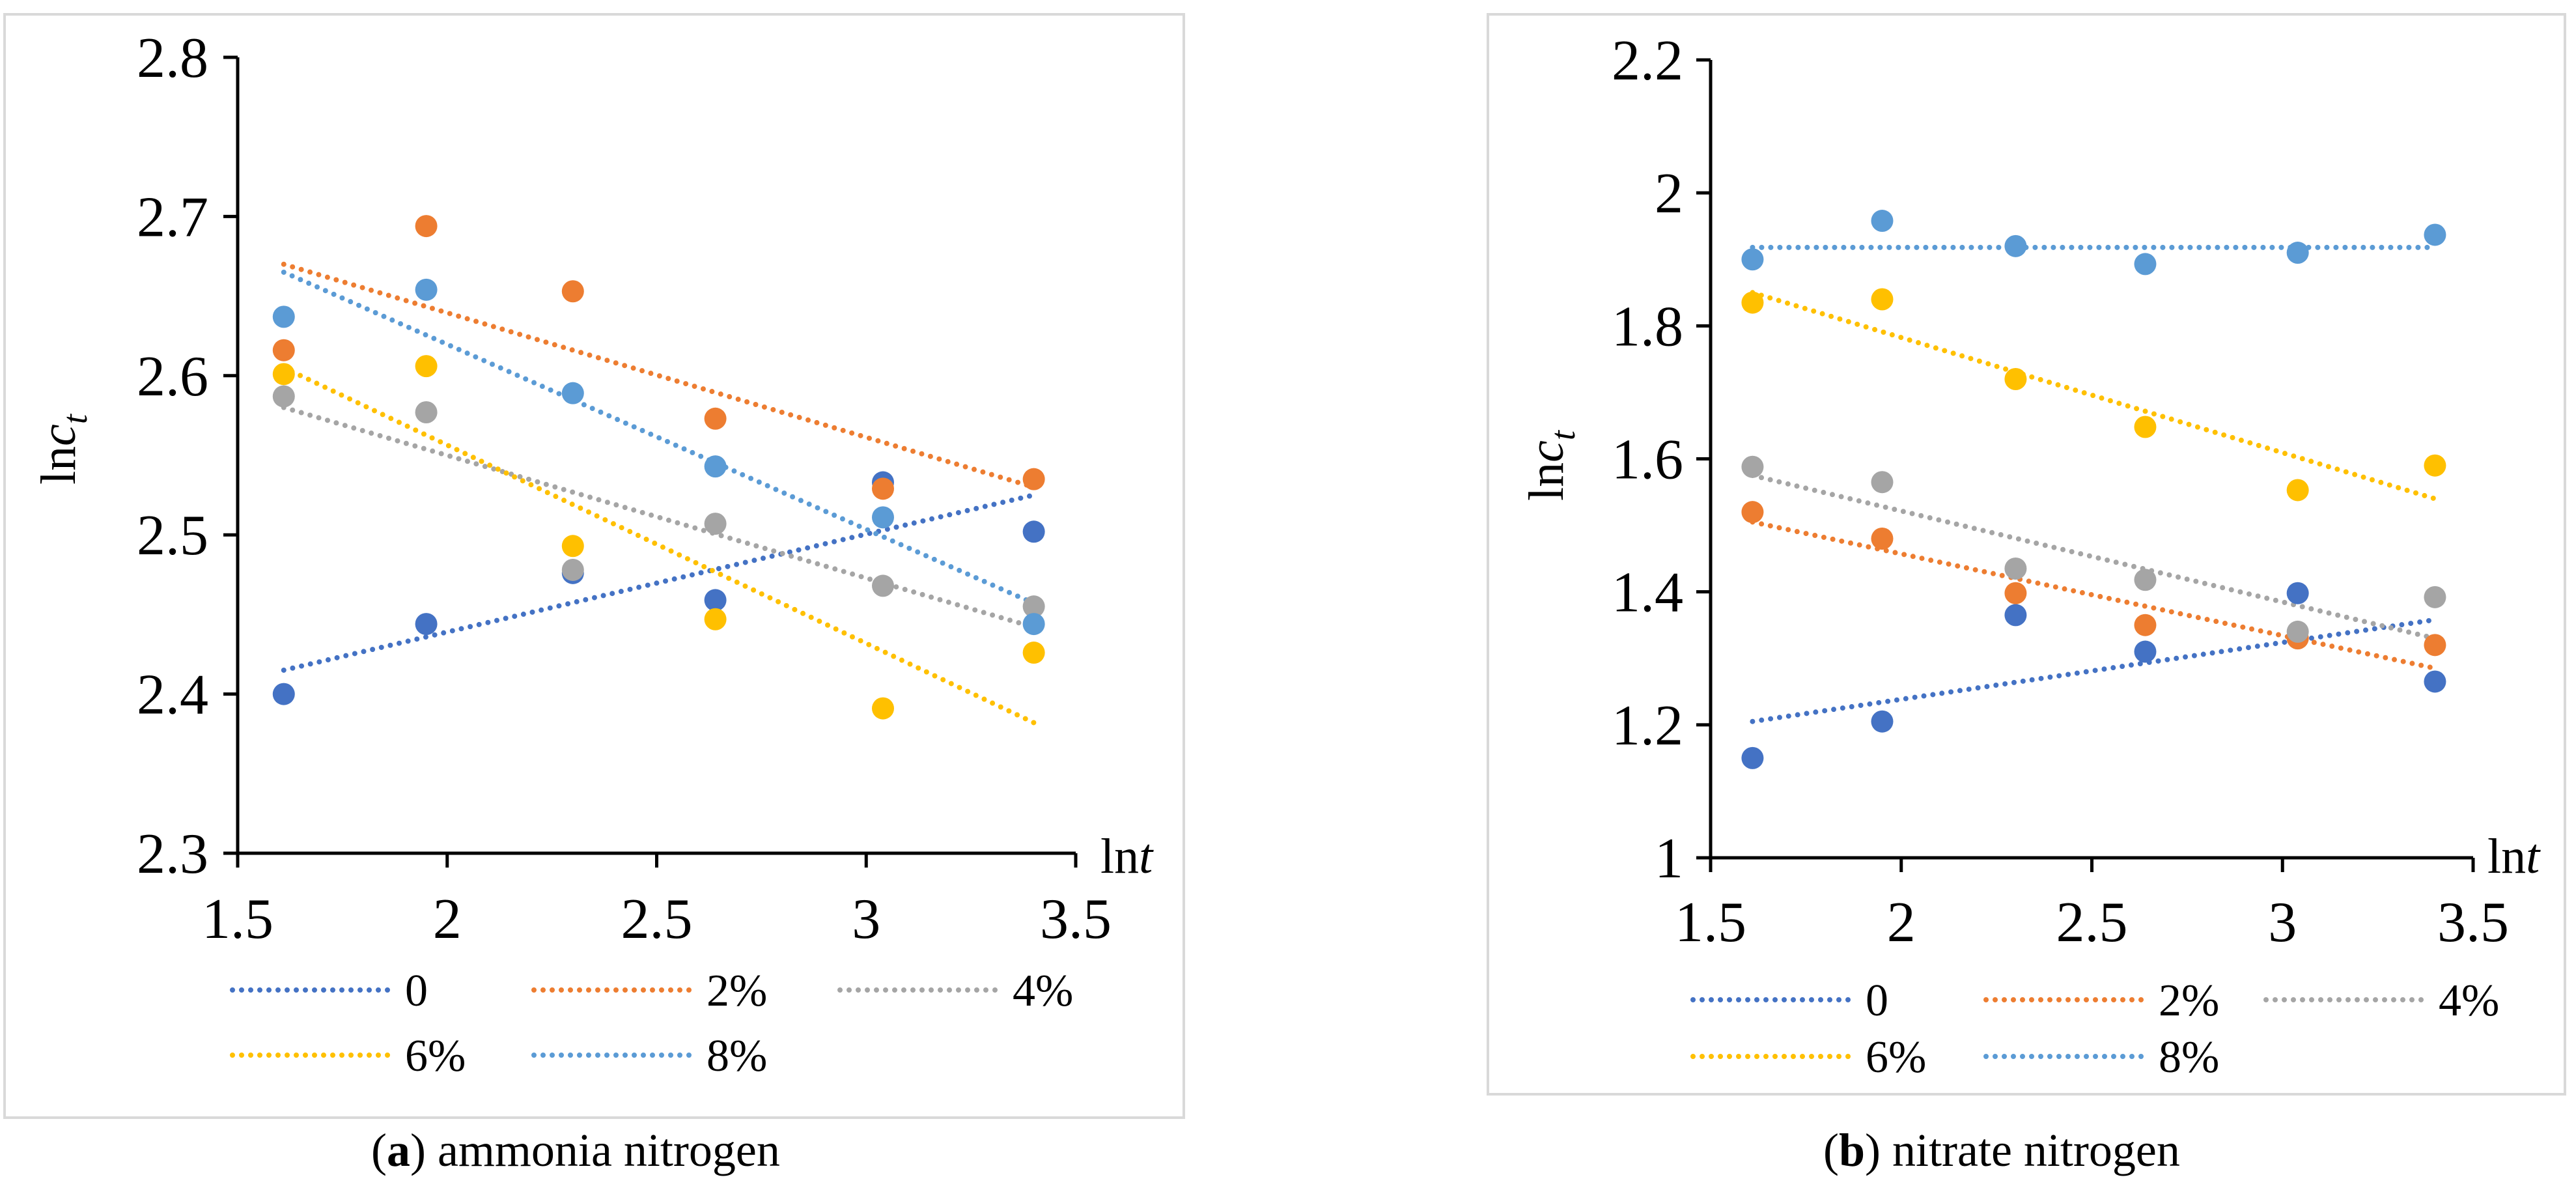 The image size is (2576, 1188). What do you see at coordinates (1648, 326) in the screenshot?
I see `y-tick-label: 1.8` at bounding box center [1648, 326].